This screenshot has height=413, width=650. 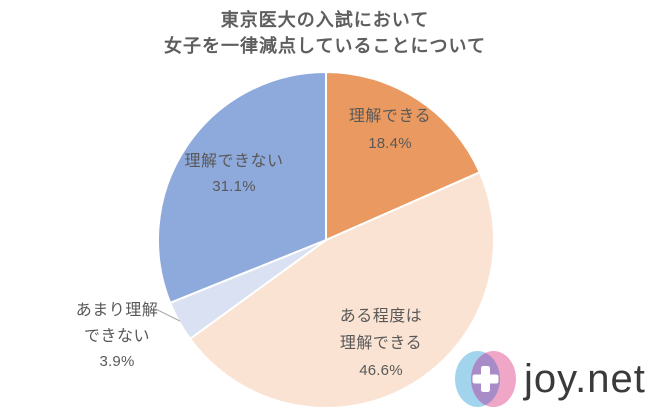 What do you see at coordinates (390, 130) in the screenshot?
I see `slice-label-understand: 理解できる 18.4%` at bounding box center [390, 130].